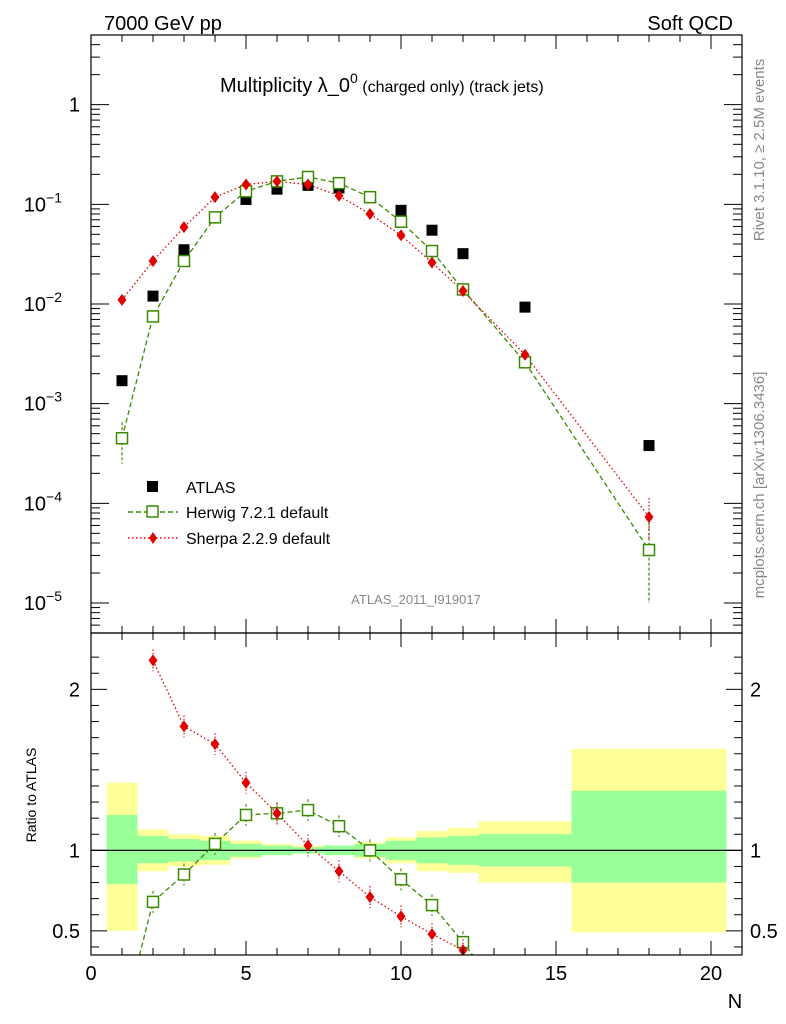  I want to click on ratio-y-tick-label-right: 2, so click(755, 690).